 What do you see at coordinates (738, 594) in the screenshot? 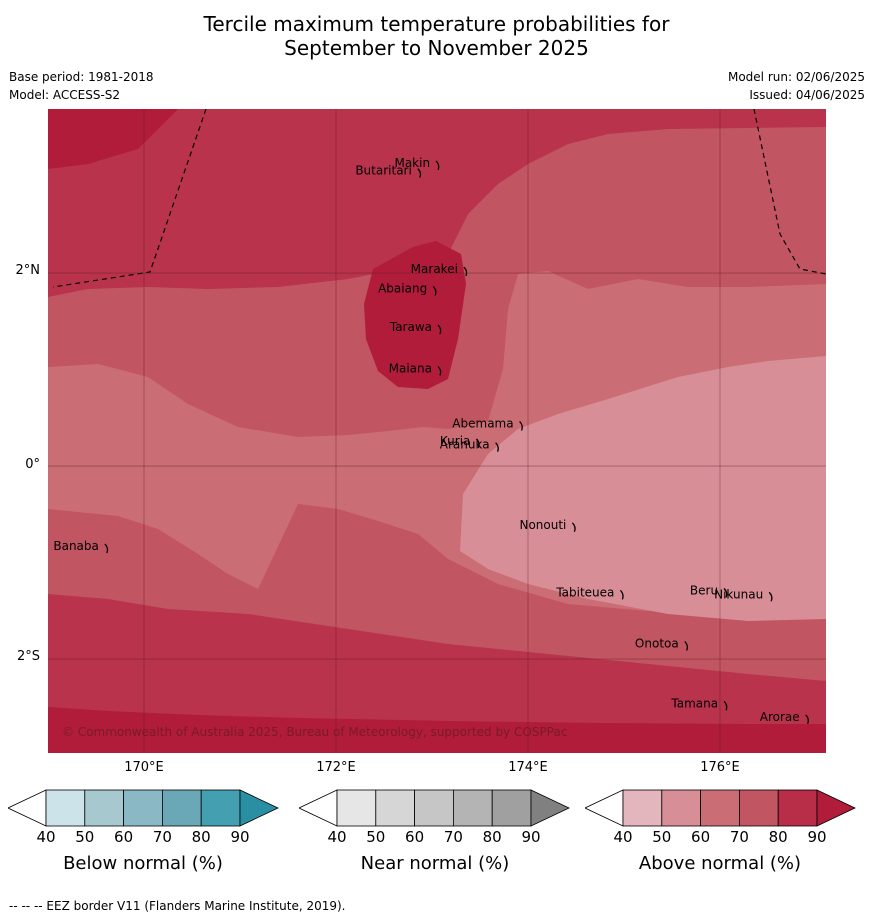
I see `place-label: Nikunau` at bounding box center [738, 594].